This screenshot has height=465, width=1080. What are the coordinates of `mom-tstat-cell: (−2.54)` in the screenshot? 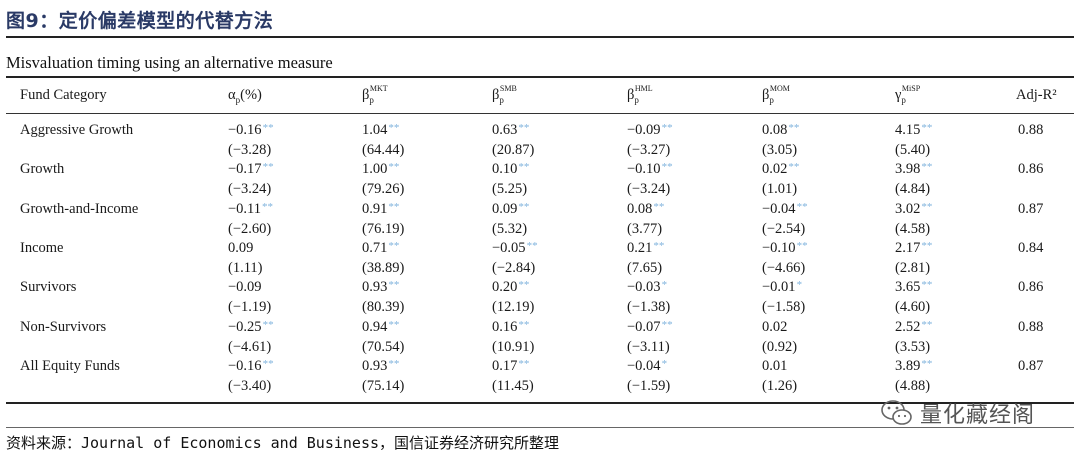 It's located at (784, 228).